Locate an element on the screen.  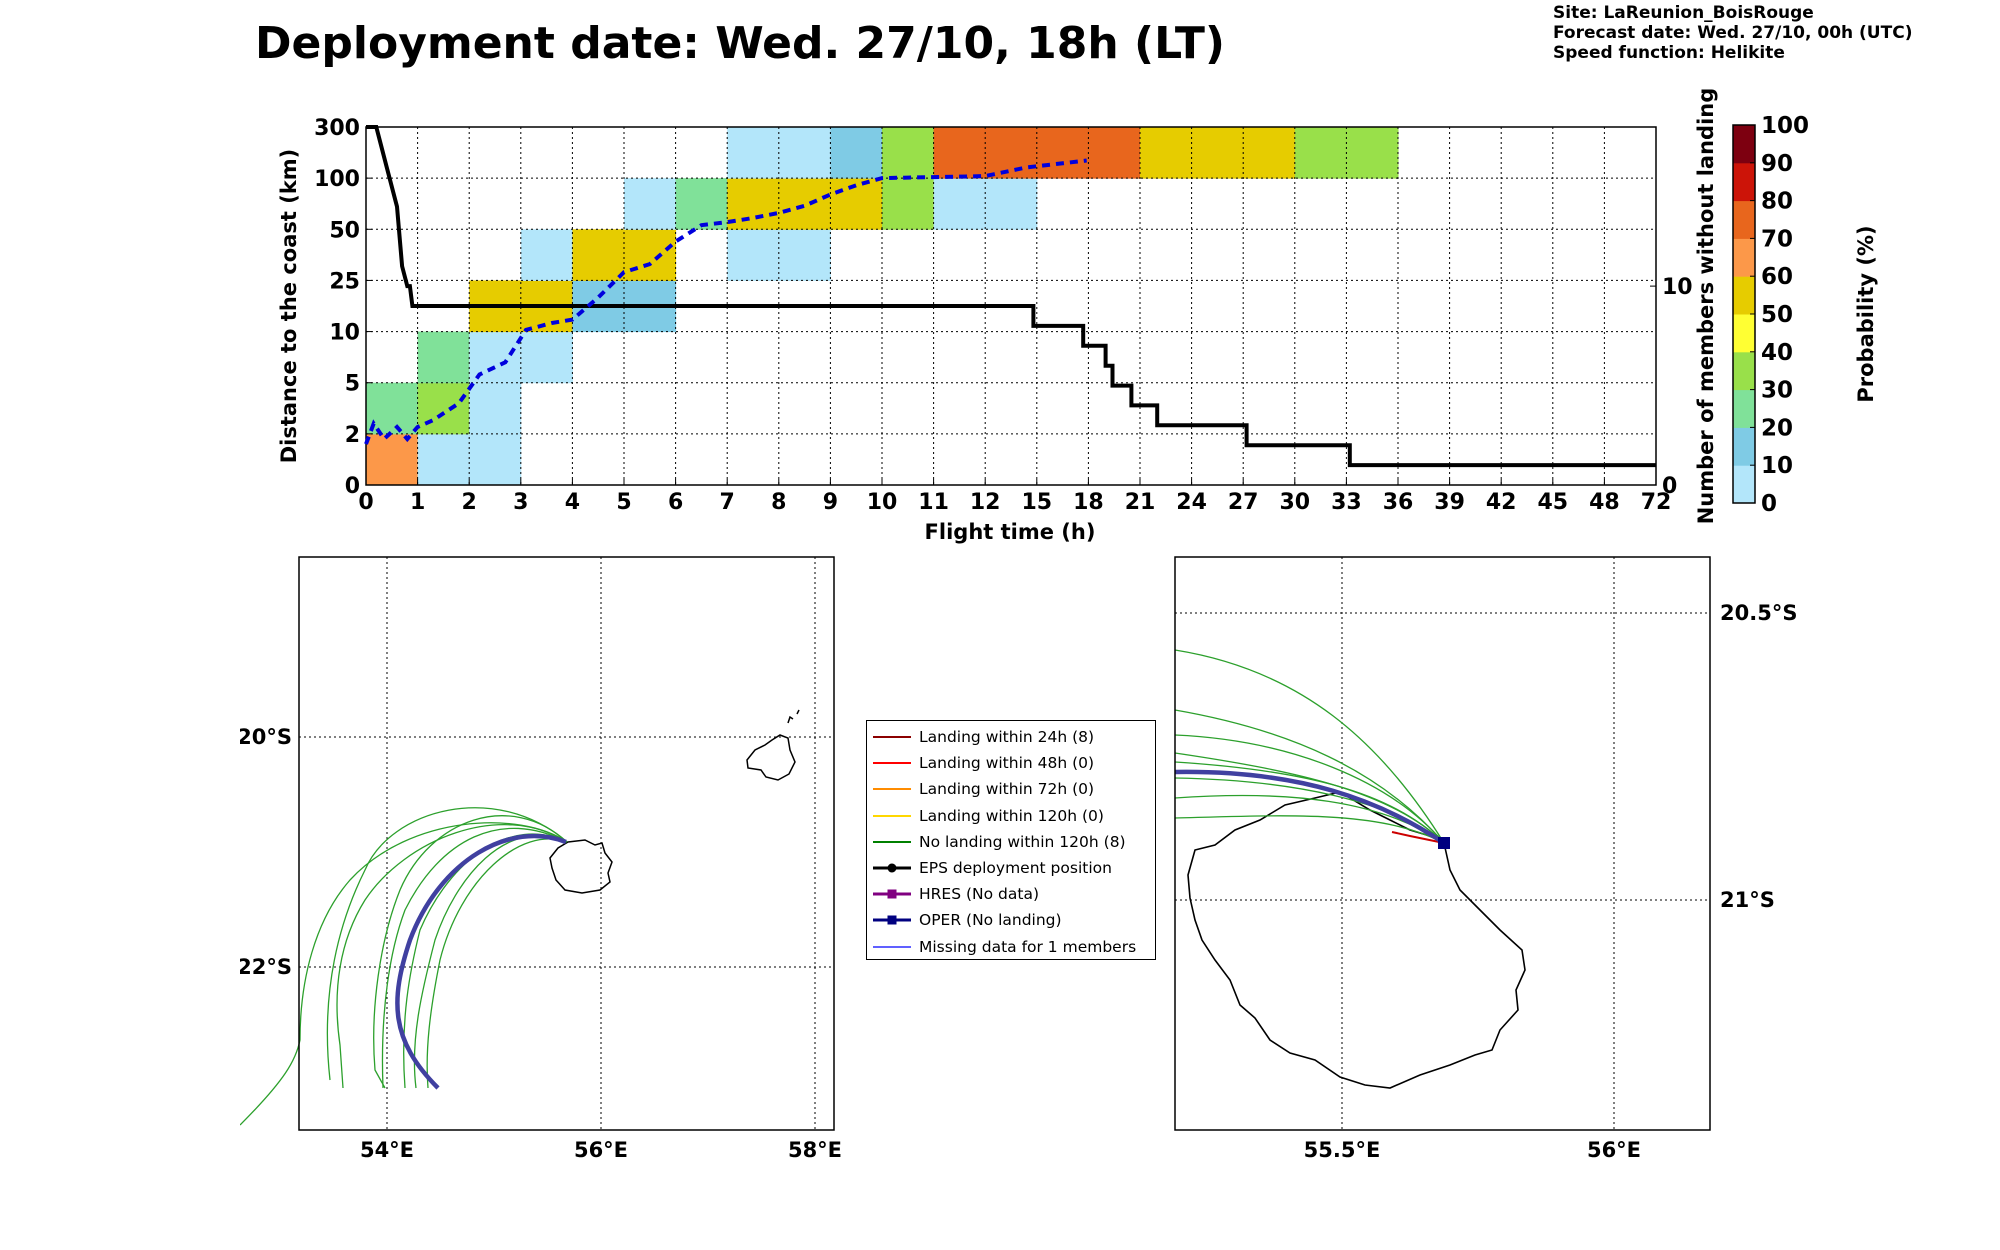
legend-item: EPS deployment position is located at coordinates (1011, 868).